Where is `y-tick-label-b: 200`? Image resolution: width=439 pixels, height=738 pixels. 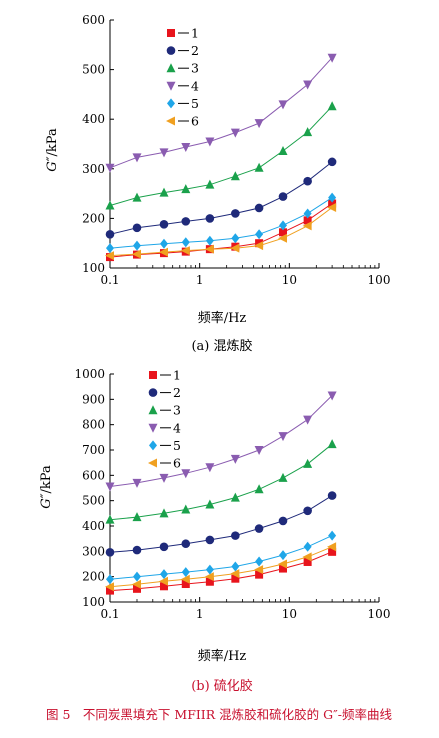 y-tick-label-b: 200 is located at coordinates (93, 577).